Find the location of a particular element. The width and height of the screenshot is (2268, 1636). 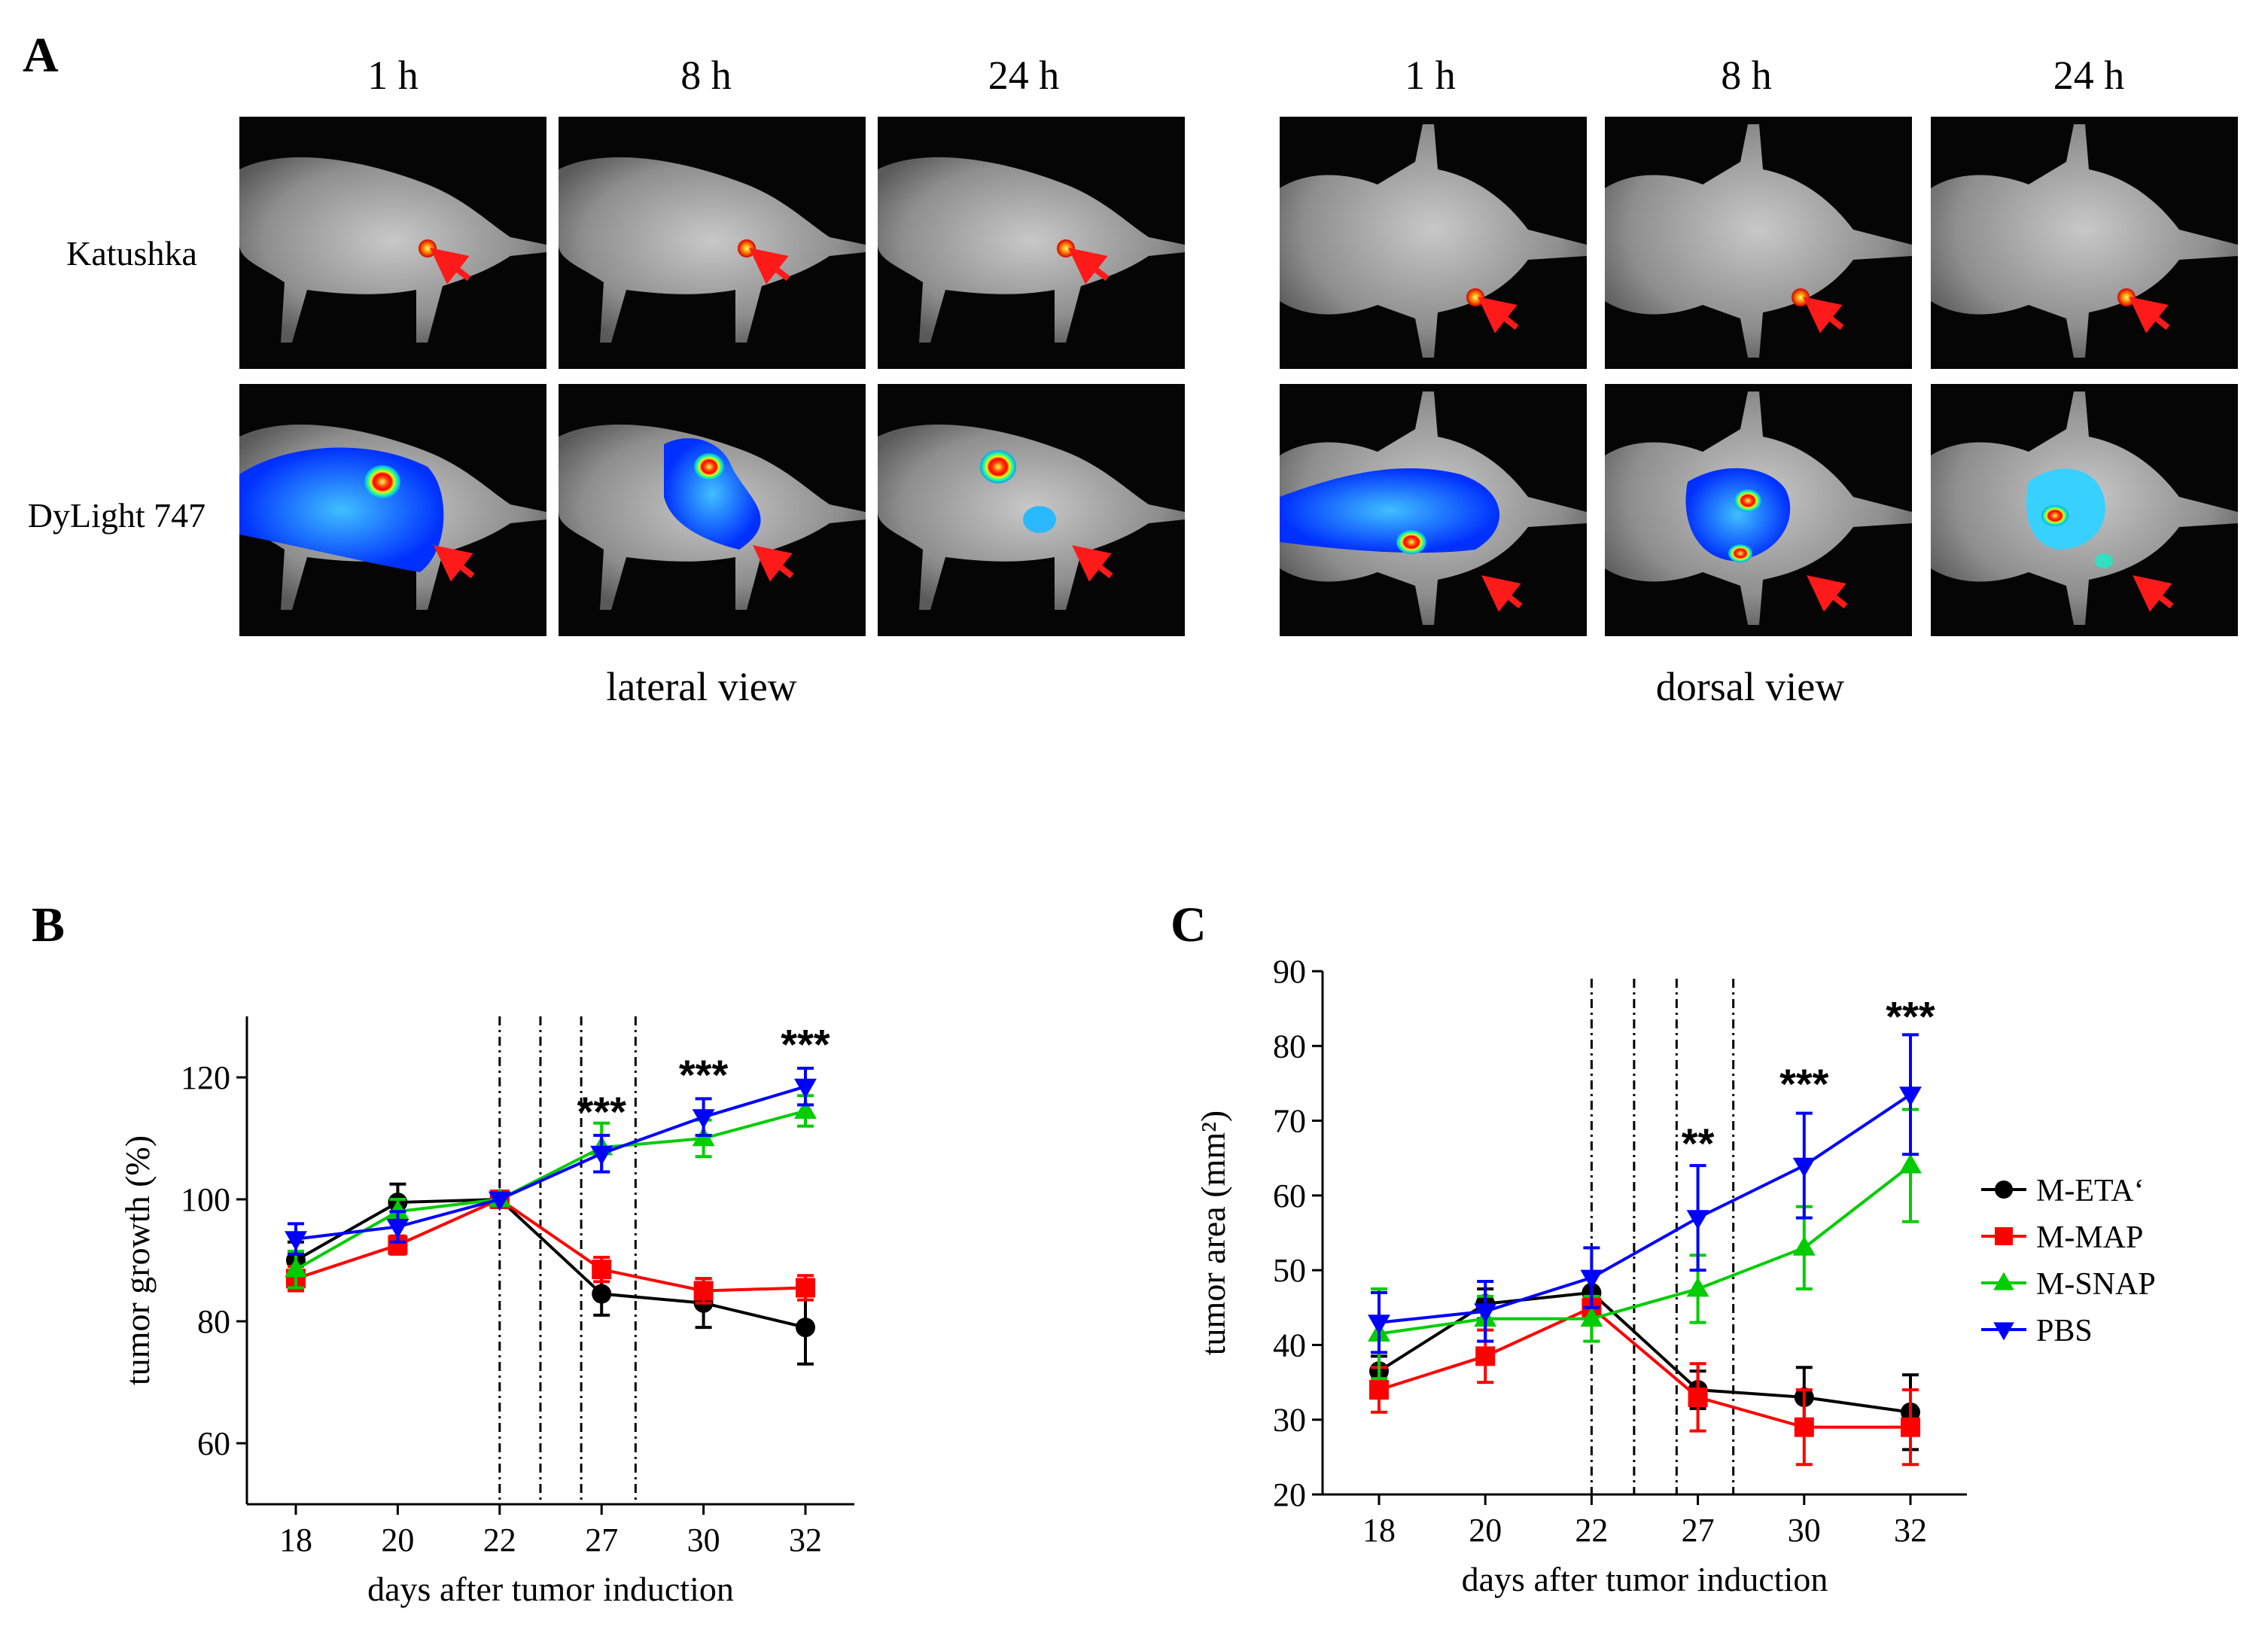

row-label-dylight: DyLight 747 is located at coordinates (117, 515).